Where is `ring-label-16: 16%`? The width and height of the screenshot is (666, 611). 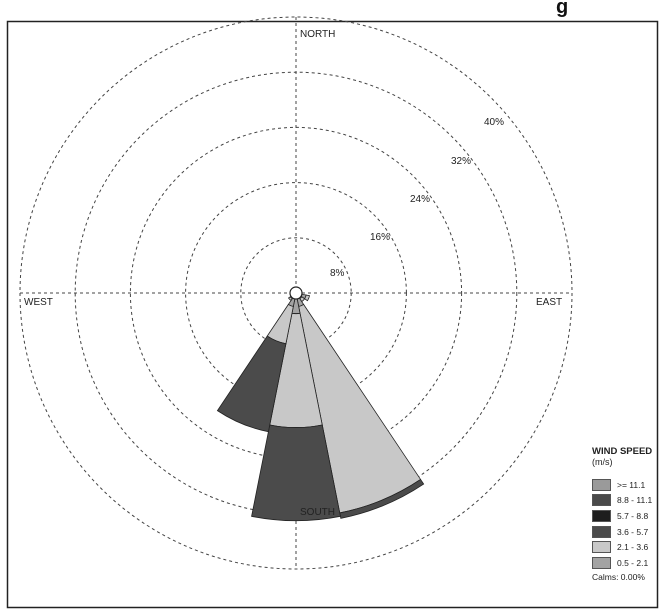 ring-label-16: 16% is located at coordinates (380, 237).